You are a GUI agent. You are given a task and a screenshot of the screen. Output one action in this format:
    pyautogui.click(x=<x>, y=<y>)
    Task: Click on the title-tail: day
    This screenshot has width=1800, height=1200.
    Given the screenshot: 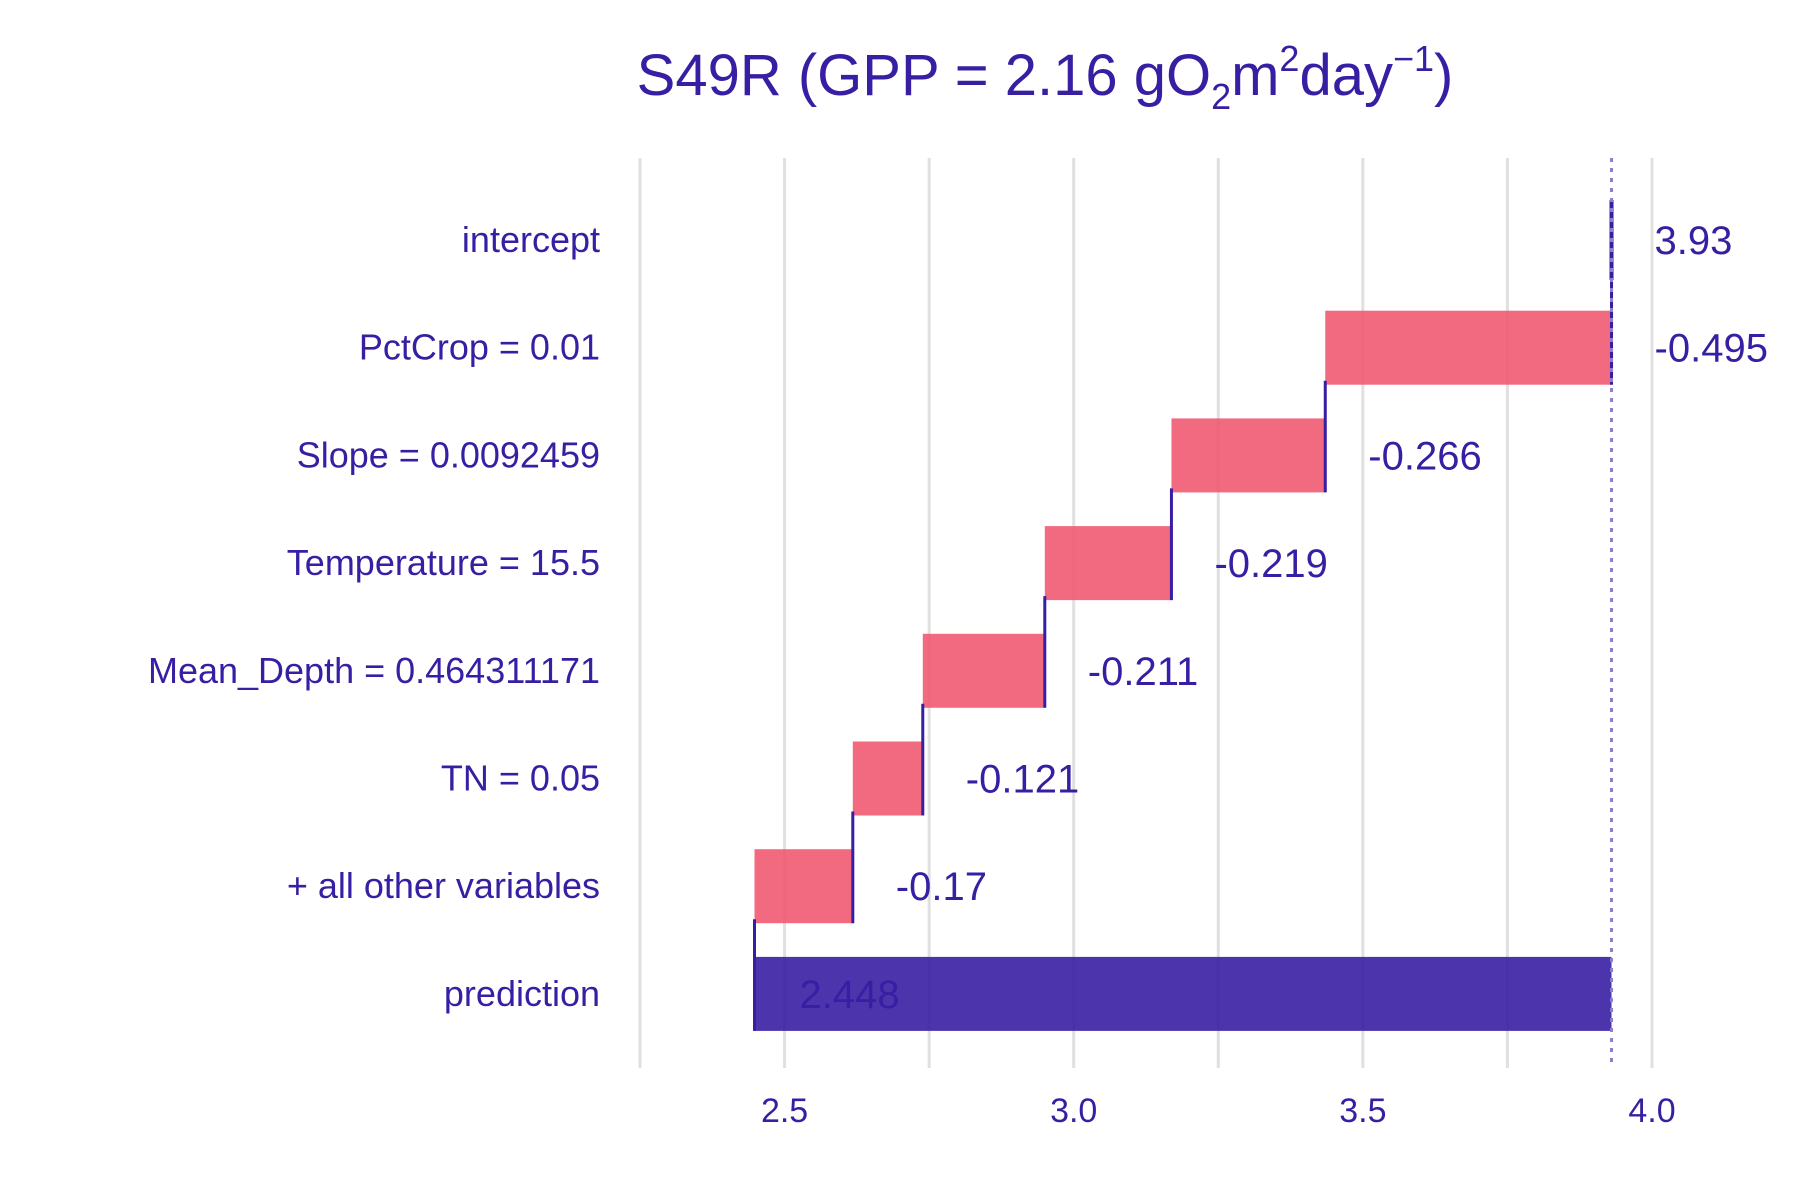 What is the action you would take?
    pyautogui.click(x=1346, y=75)
    